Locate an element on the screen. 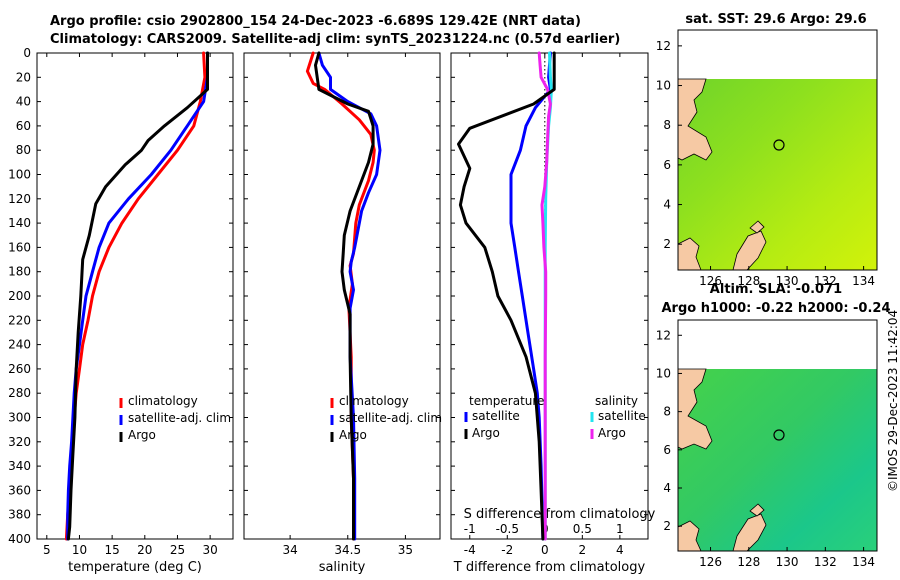 The width and height of the screenshot is (900, 580). series-line-s-argo is located at coordinates (544, 296).